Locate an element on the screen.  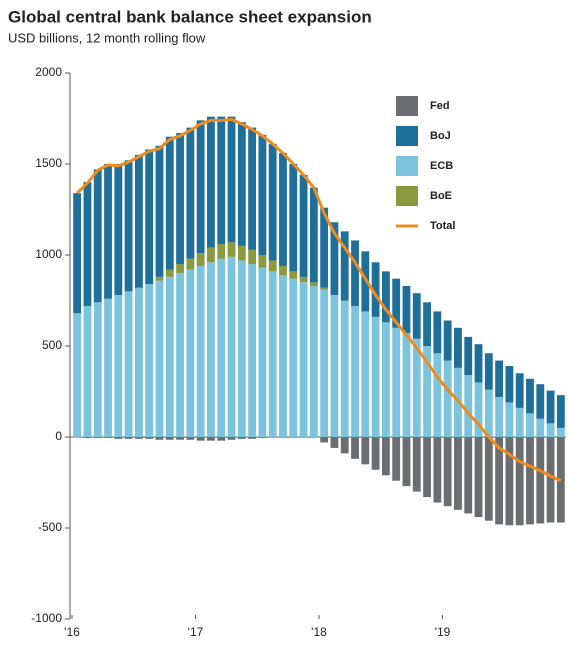
chart-subtitle: USD billions, 12 month rolling flow is located at coordinates (107, 37).